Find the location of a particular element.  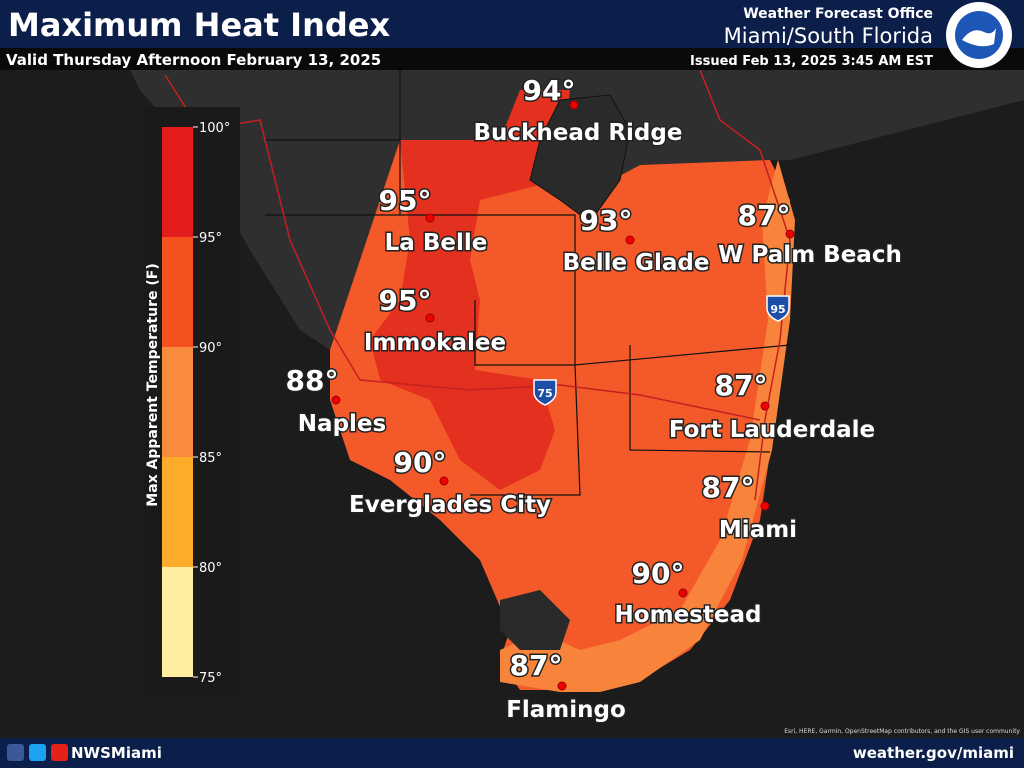

florida-bay is located at coordinates (535, 620).